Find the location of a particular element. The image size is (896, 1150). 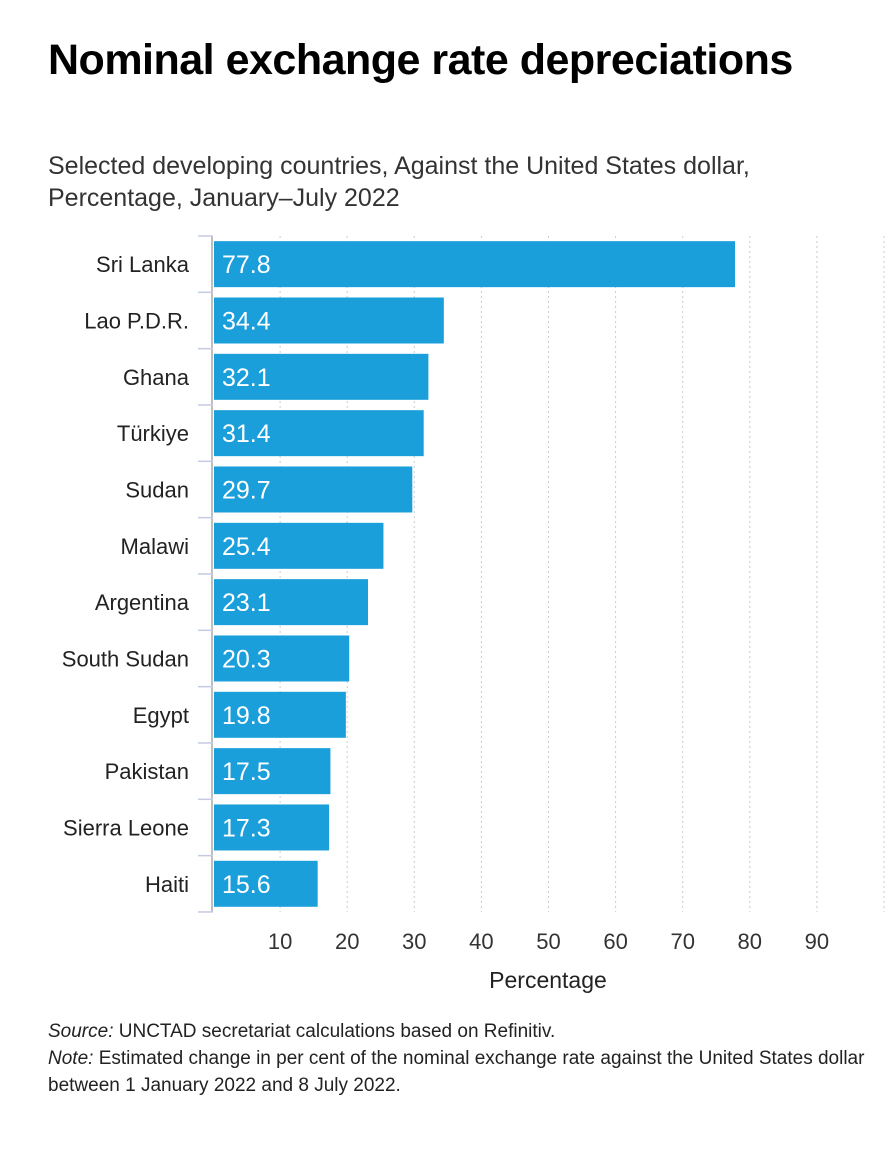

x-tick-label: 90 is located at coordinates (817, 941).